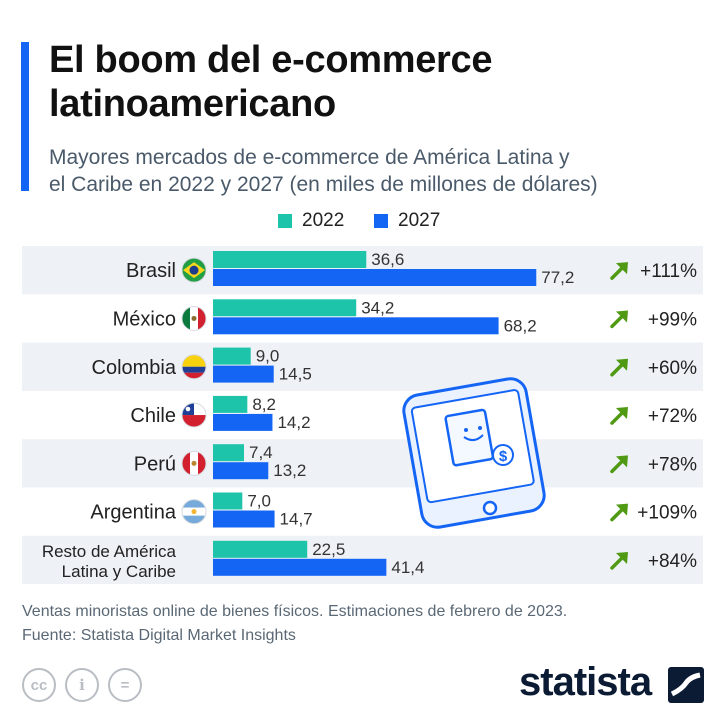 This screenshot has height=725, width=725. What do you see at coordinates (672, 319) in the screenshot?
I see `growth-label: +99%` at bounding box center [672, 319].